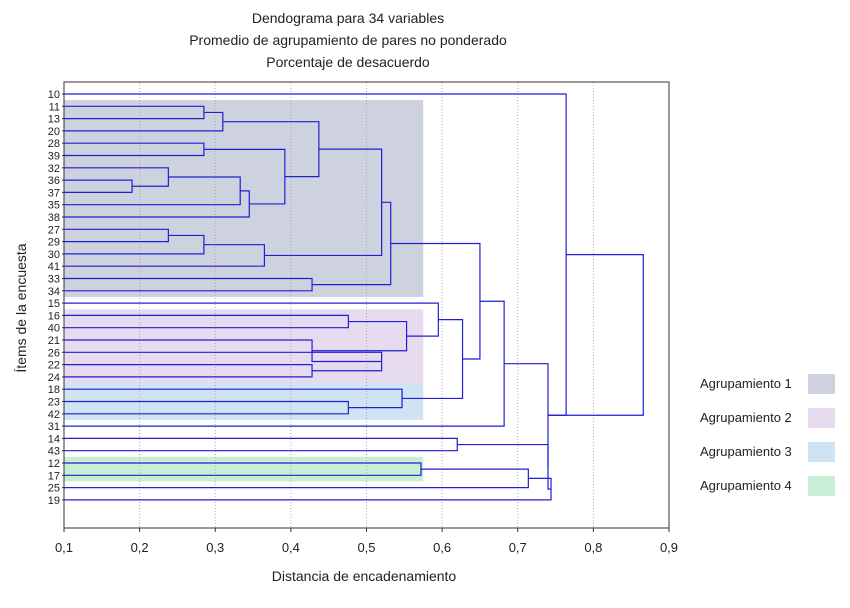 The width and height of the screenshot is (850, 608). I want to click on x-tick-label: 0,9, so click(669, 547).